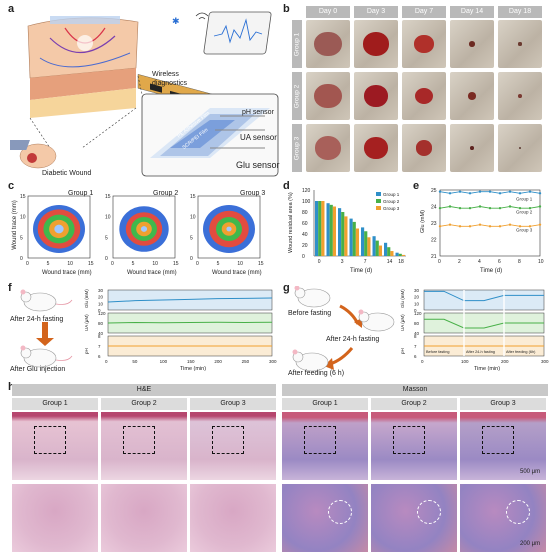 The width and height of the screenshot is (550, 555). I want to click on panel-letter-e: e, so click(416, 186).